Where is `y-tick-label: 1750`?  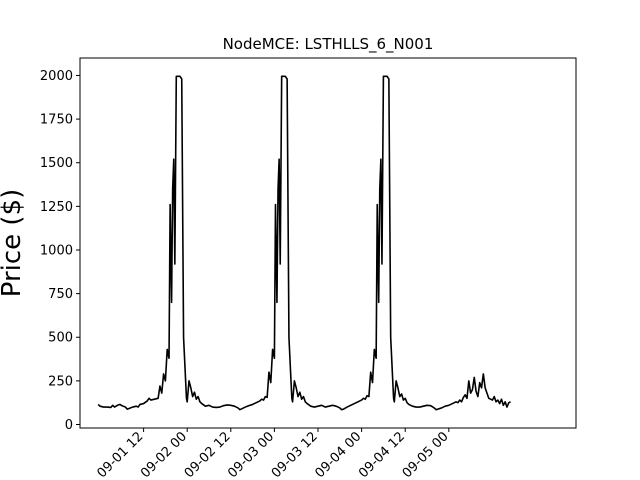 y-tick-label: 1750 is located at coordinates (56, 120).